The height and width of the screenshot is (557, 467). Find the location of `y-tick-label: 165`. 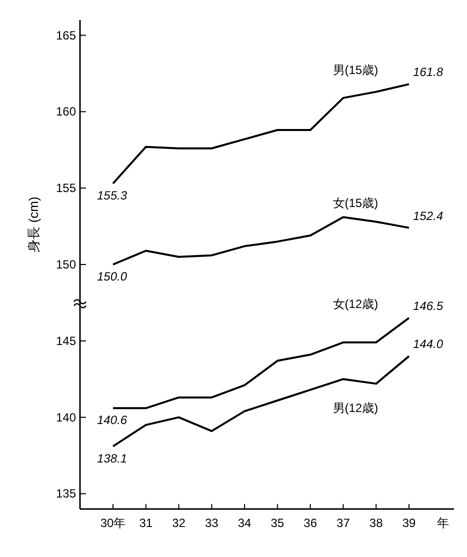

y-tick-label: 165 is located at coordinates (66, 35).